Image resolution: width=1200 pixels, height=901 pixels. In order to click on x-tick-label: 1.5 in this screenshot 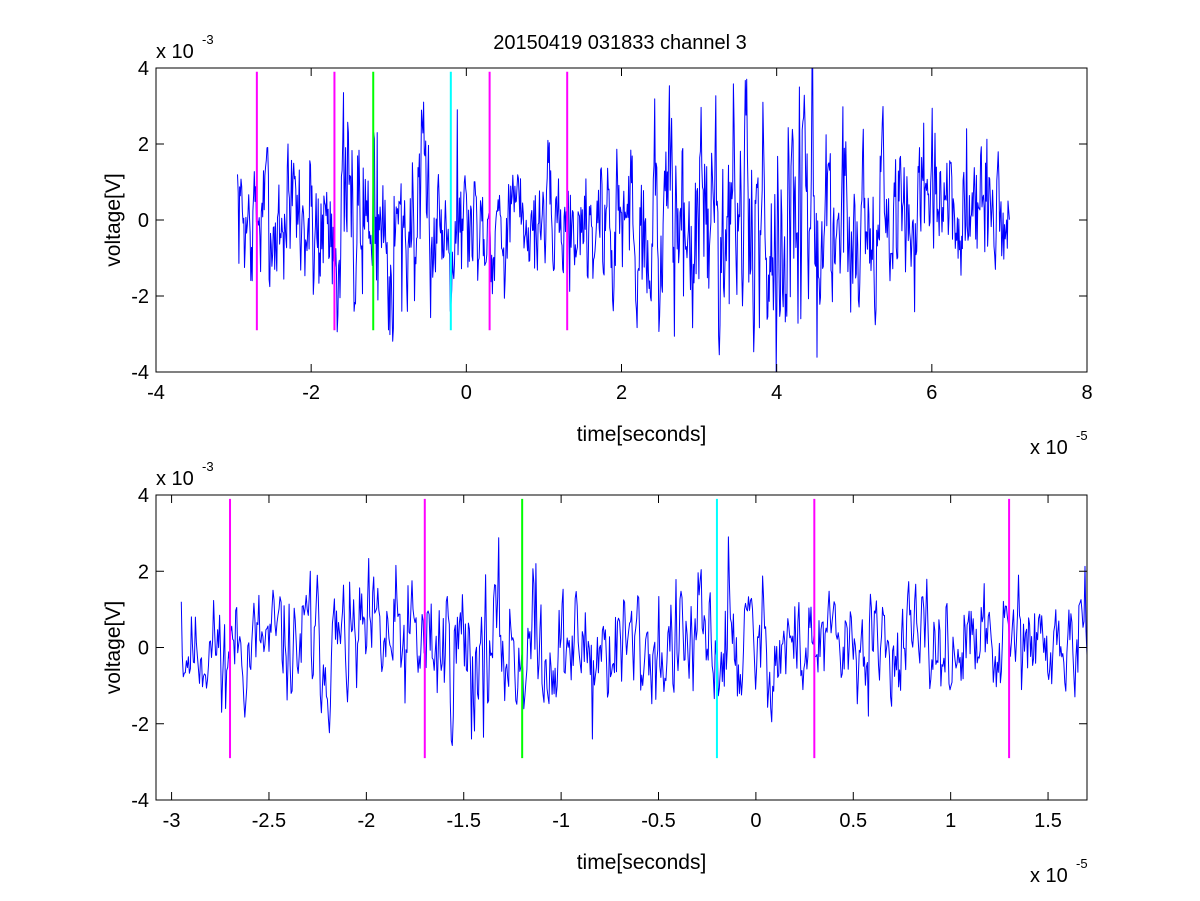, I will do `click(1048, 821)`.